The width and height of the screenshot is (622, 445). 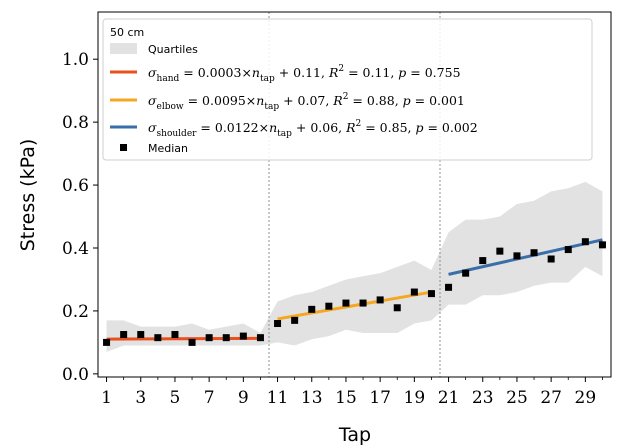 What do you see at coordinates (278, 398) in the screenshot?
I see `x-tick-label: 11` at bounding box center [278, 398].